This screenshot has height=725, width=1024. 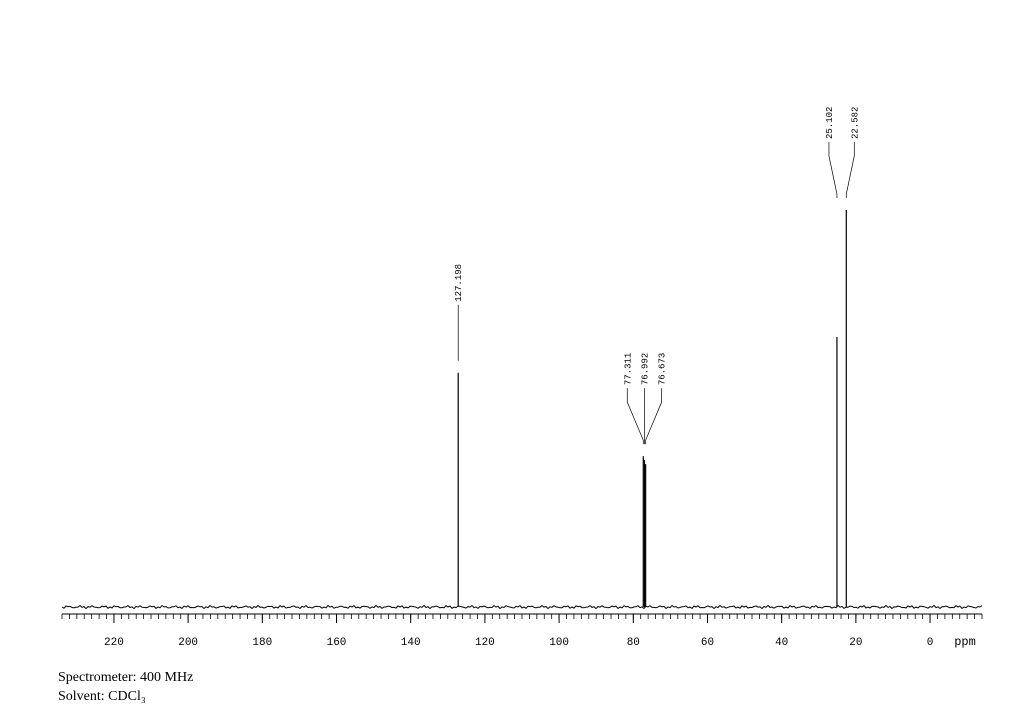 I want to click on x-tick-label: 20, so click(x=855, y=643).